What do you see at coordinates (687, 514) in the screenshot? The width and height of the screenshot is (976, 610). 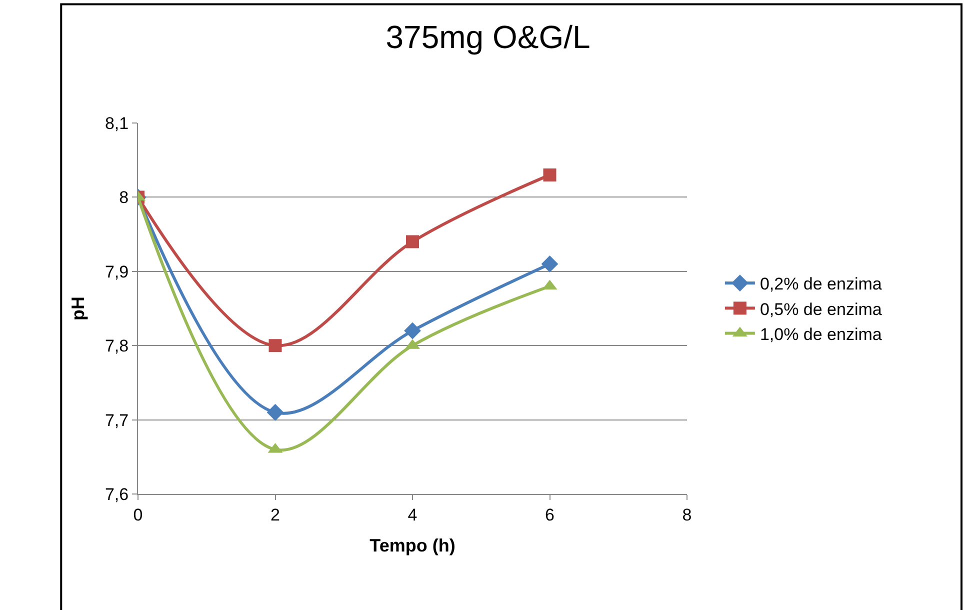 I see `x-tick-label: 8` at bounding box center [687, 514].